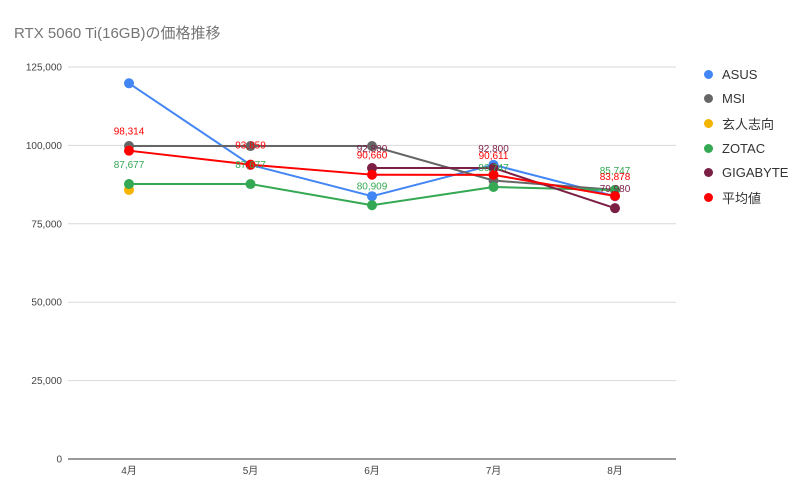 The height and width of the screenshot is (502, 812). I want to click on legend-item: 平均値, so click(746, 197).